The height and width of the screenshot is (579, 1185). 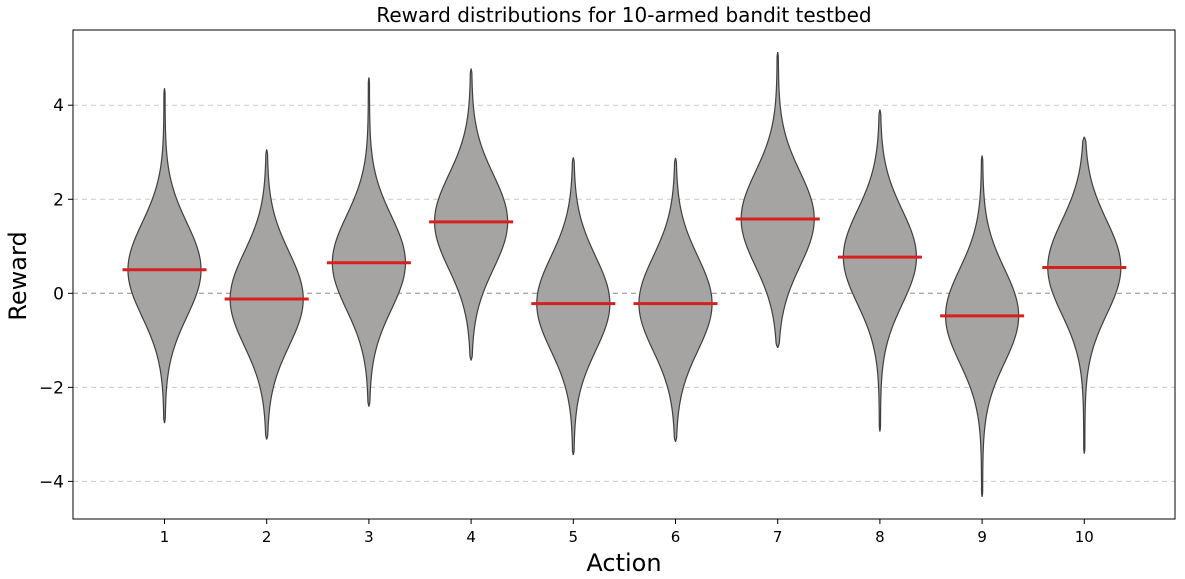 I want to click on x-tick-label: 1, so click(x=165, y=537).